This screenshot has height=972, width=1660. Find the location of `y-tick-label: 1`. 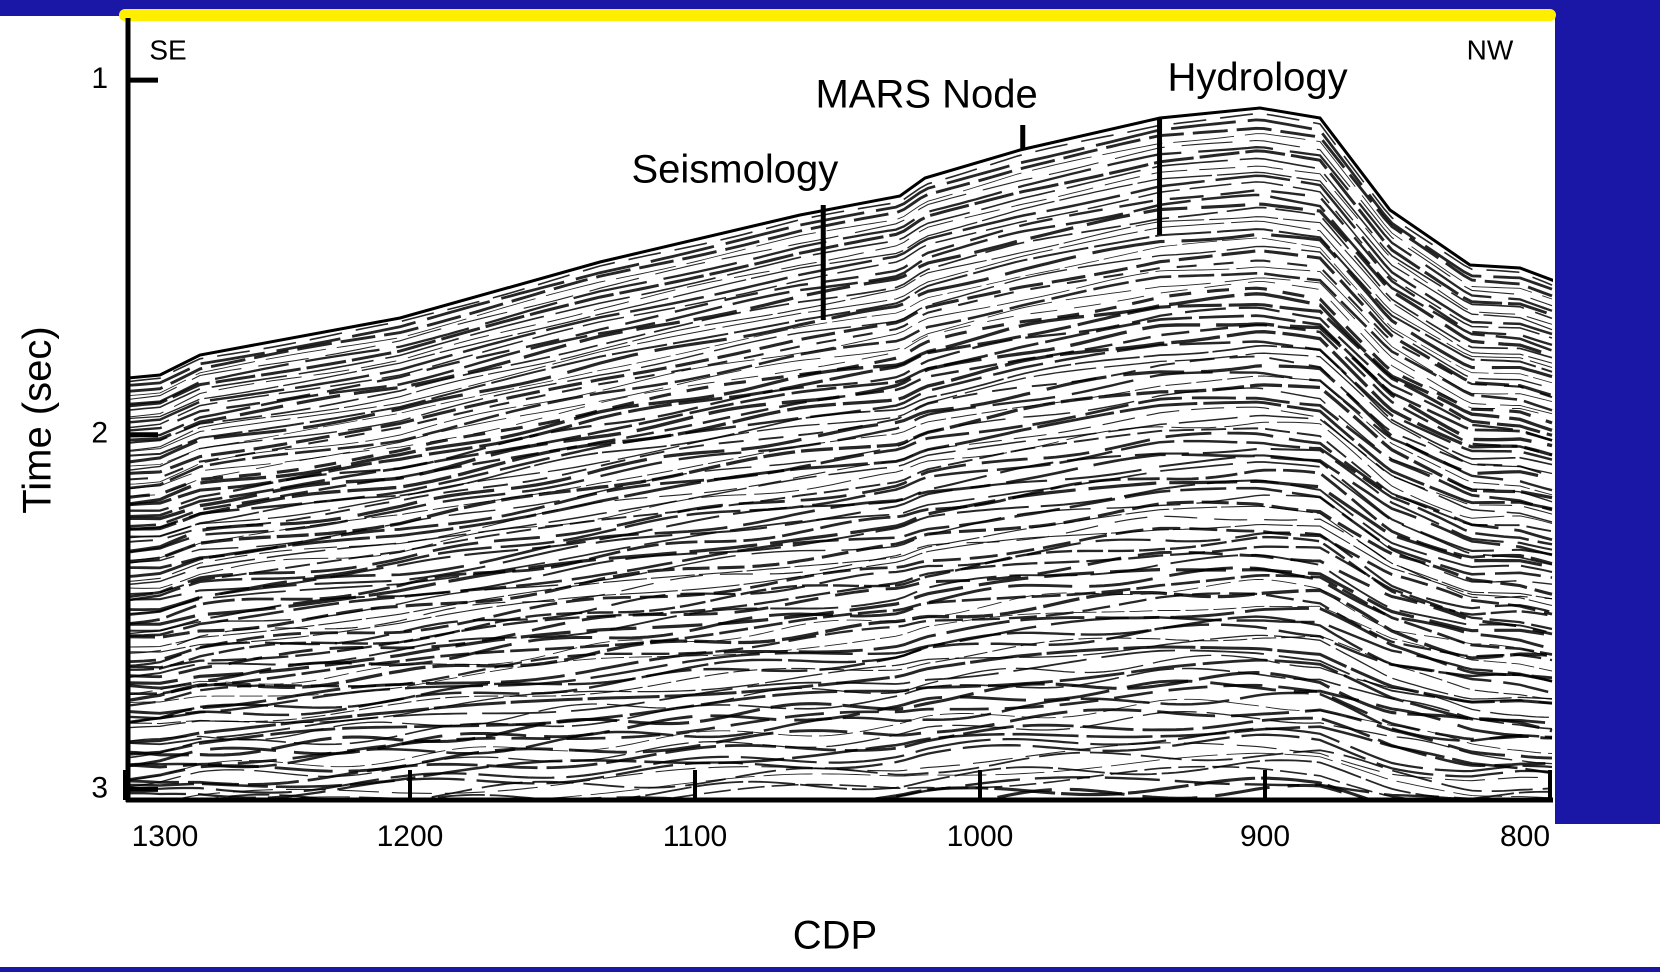

y-tick-label: 1 is located at coordinates (99, 78).